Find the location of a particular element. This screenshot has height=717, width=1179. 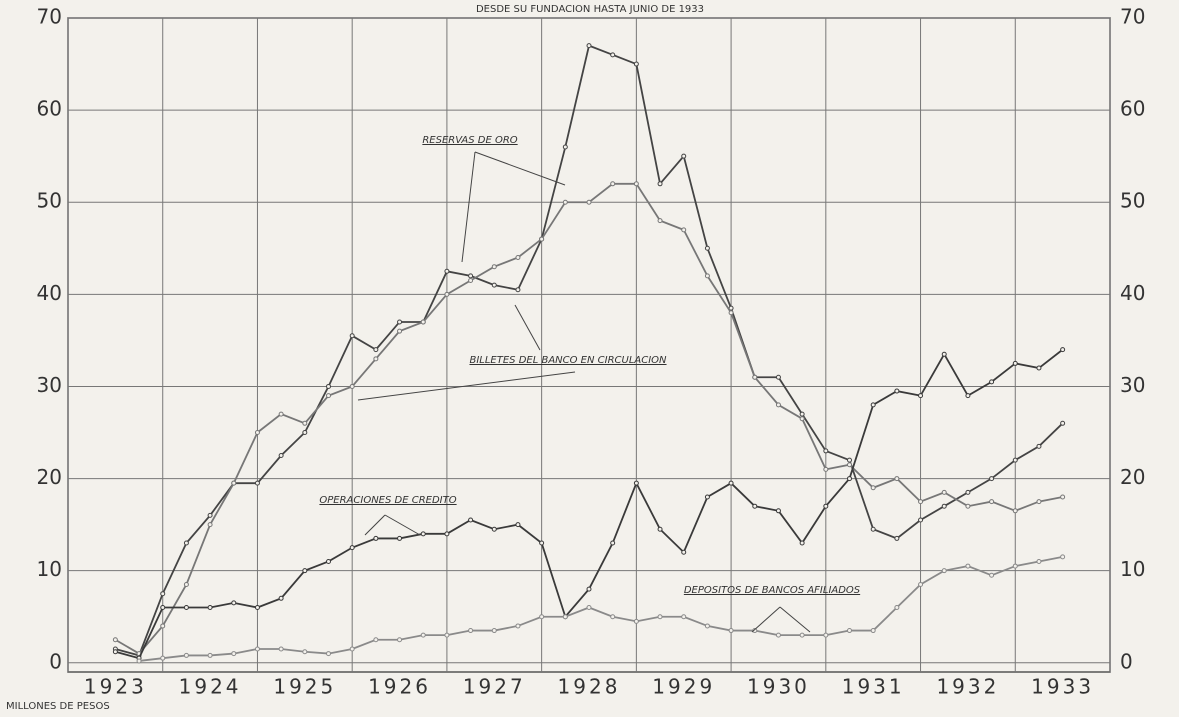

y2-tick-label: 60 is located at coordinates (1132, 109).